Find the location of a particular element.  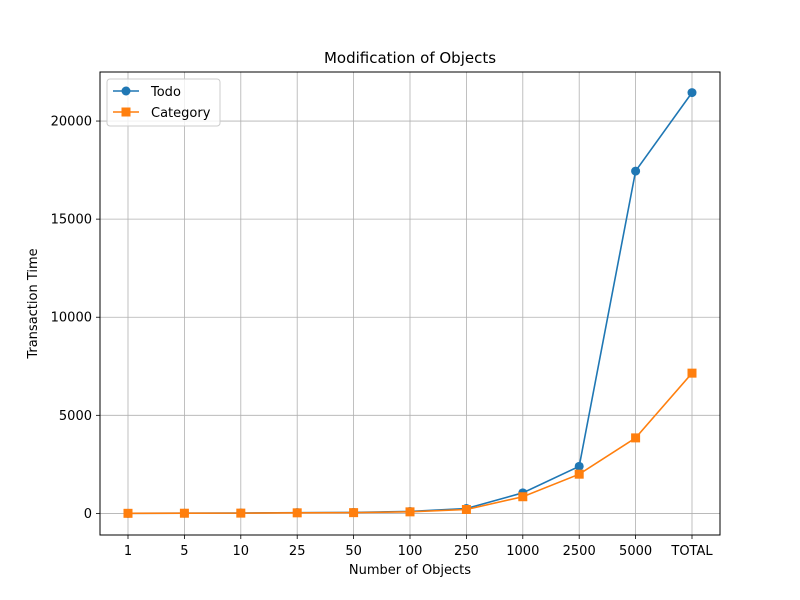

y-tick-label: 15000 is located at coordinates (71, 220).